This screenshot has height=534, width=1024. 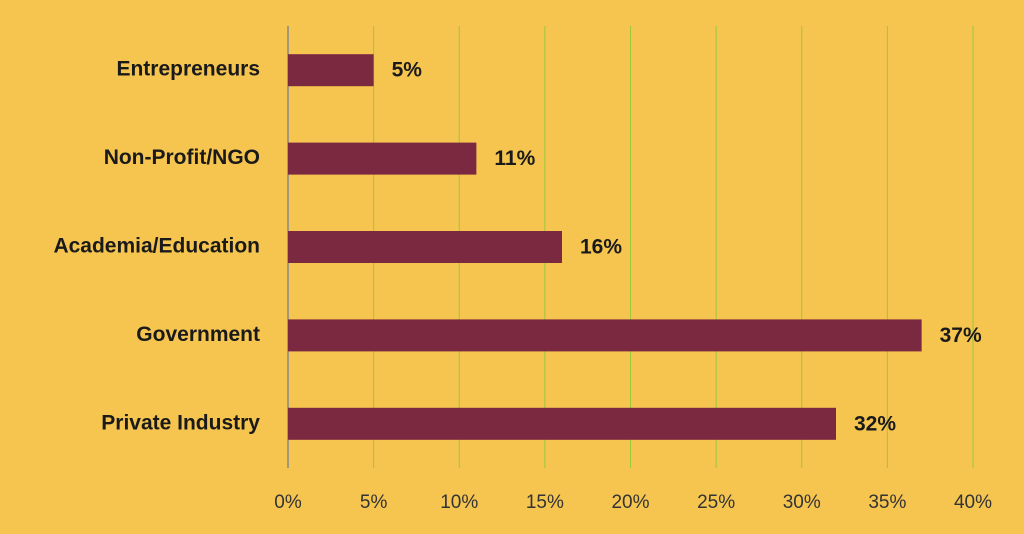 I want to click on value-label: 37%, so click(x=961, y=335).